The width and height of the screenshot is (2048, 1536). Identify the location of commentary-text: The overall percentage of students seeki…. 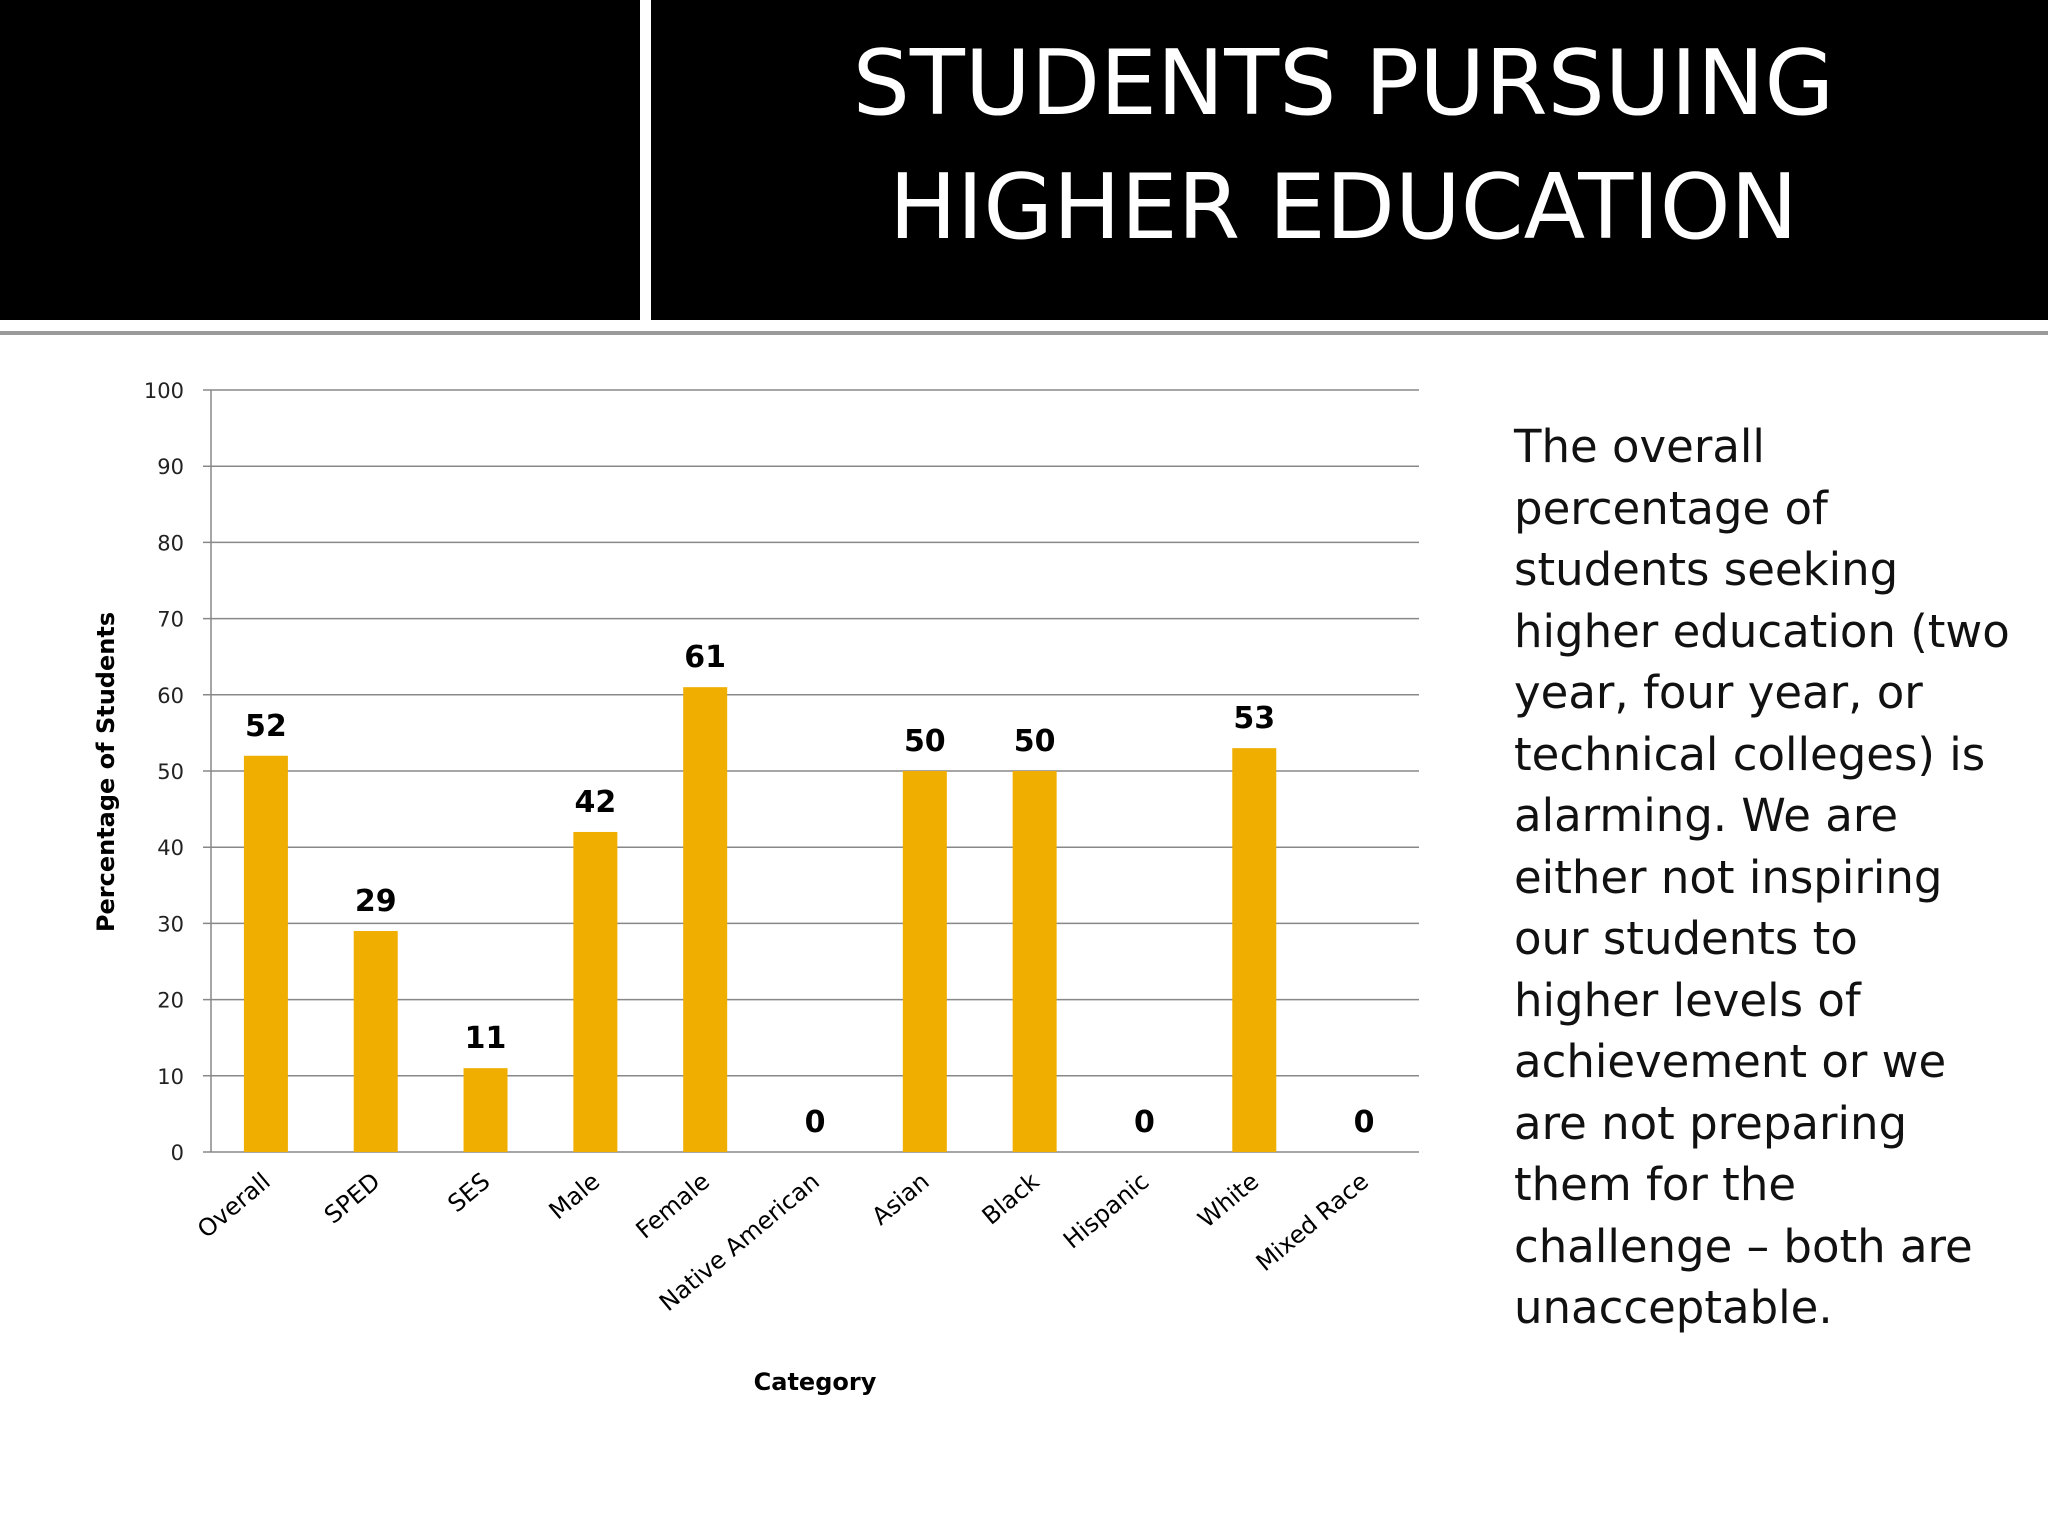
(1762, 877).